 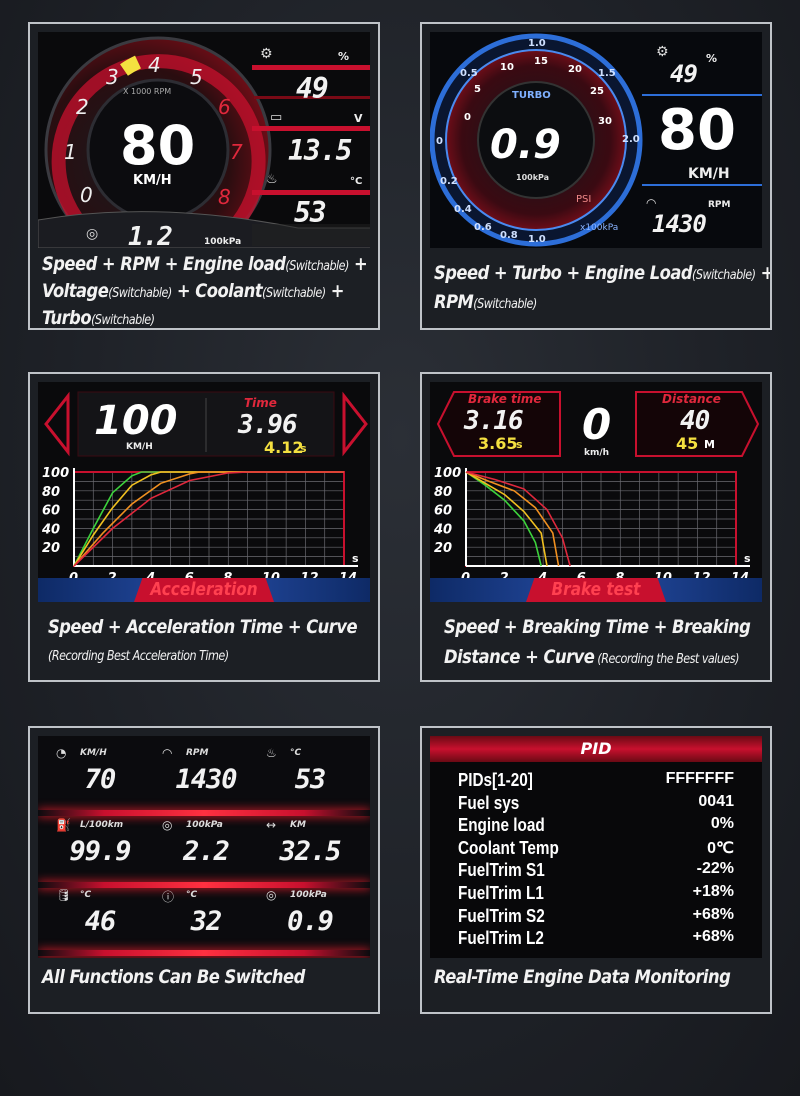 I want to click on screen-speed-rpm: 0 1 2 3 4 5 6 7 8 X 1000 RPM 80 KM/H, so click(x=204, y=140).